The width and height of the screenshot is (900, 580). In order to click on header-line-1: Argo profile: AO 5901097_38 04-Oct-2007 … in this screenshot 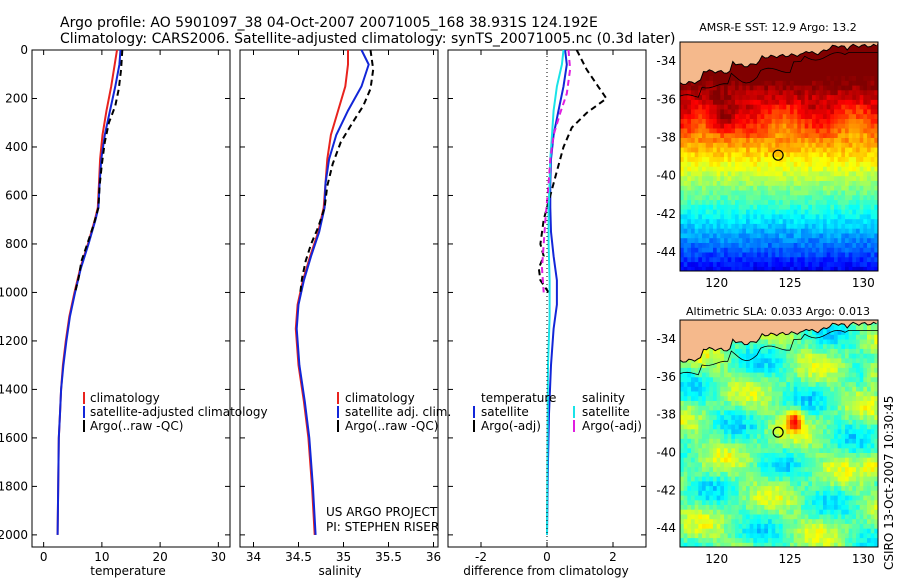, I will do `click(329, 23)`.